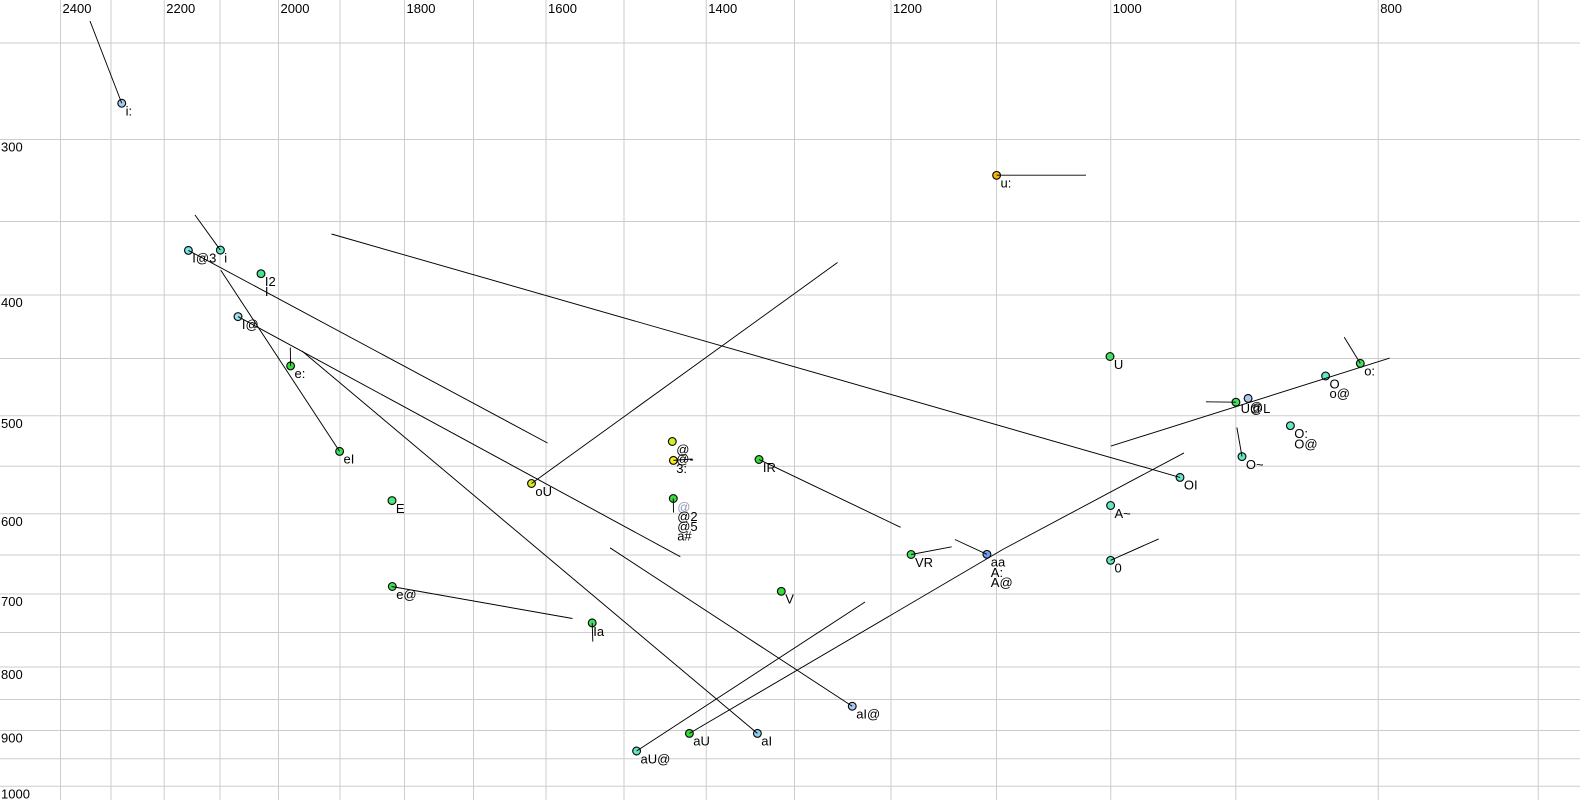 The height and width of the screenshot is (800, 1580). Describe the element at coordinates (769, 467) in the screenshot. I see `svg-text: IR` at that location.